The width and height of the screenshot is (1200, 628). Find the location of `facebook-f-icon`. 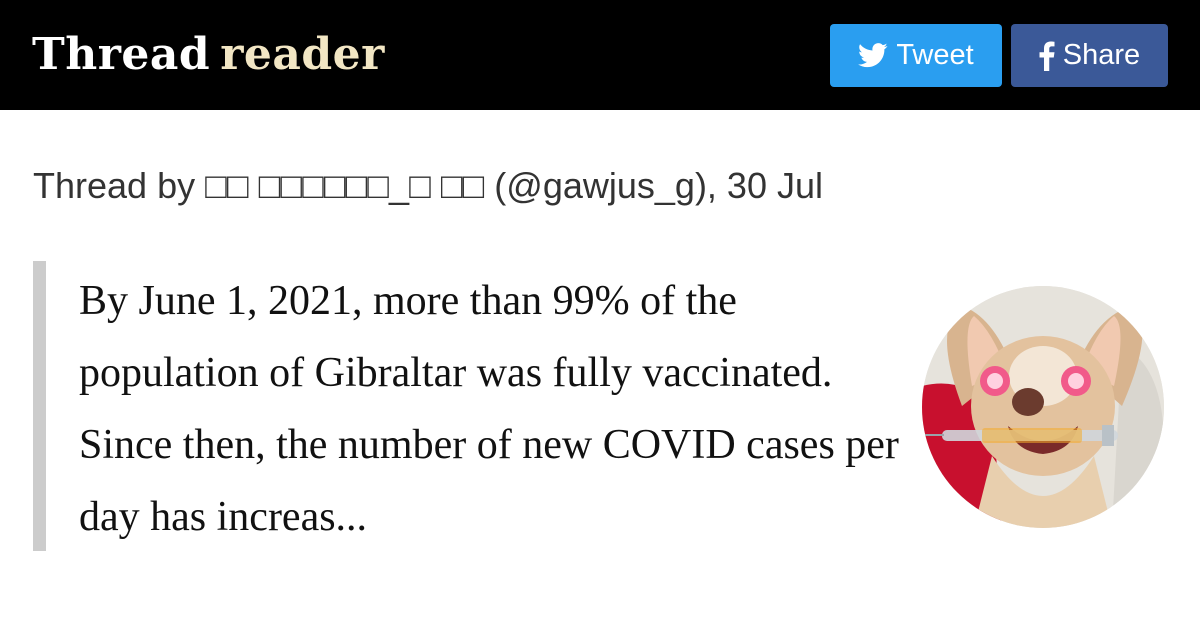

facebook-f-icon is located at coordinates (1047, 55).